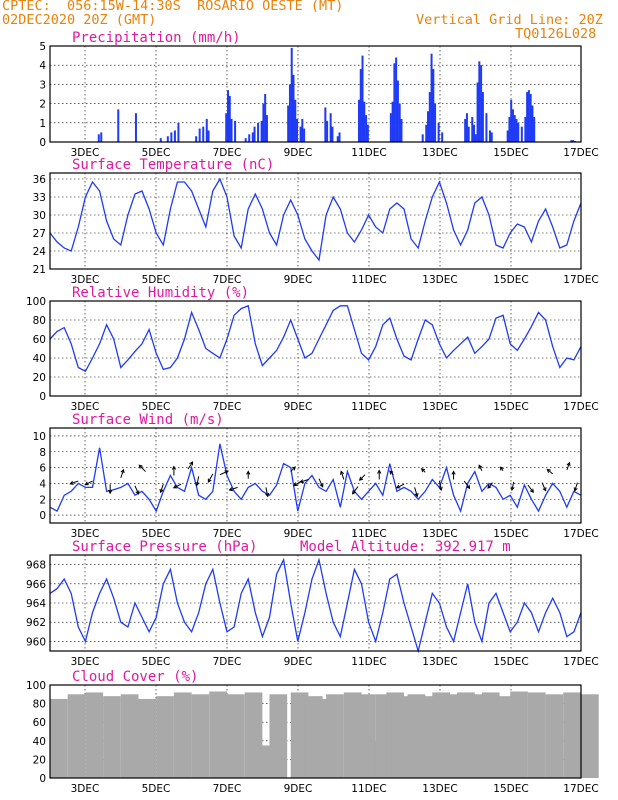 This screenshot has height=800, width=618. I want to click on y-tick-label: 40, so click(39, 742).